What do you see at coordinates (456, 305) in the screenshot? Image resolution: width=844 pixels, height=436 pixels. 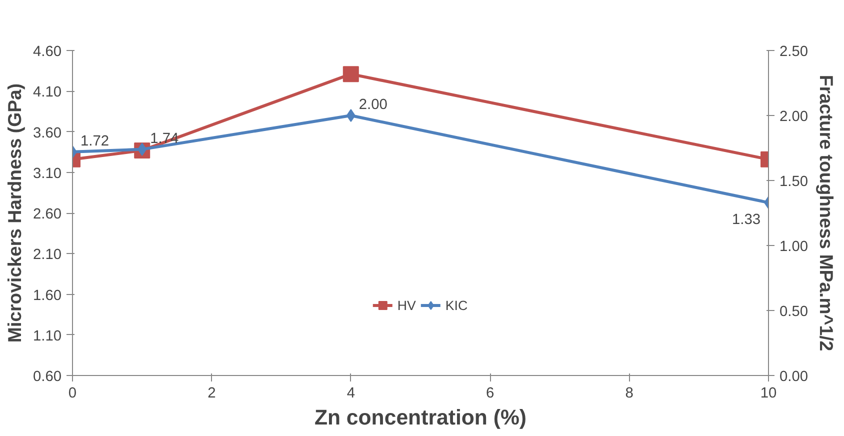 I see `legend-label: KIC` at bounding box center [456, 305].